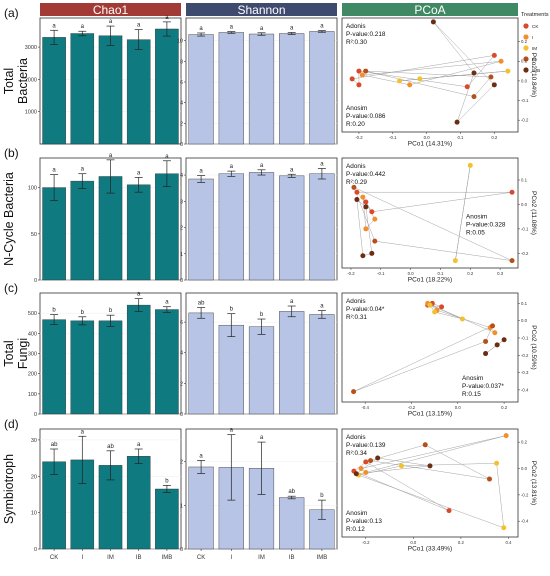  What do you see at coordinates (261, 558) in the screenshot?
I see `shannon-panel-d-xtick-label: IM` at bounding box center [261, 558].